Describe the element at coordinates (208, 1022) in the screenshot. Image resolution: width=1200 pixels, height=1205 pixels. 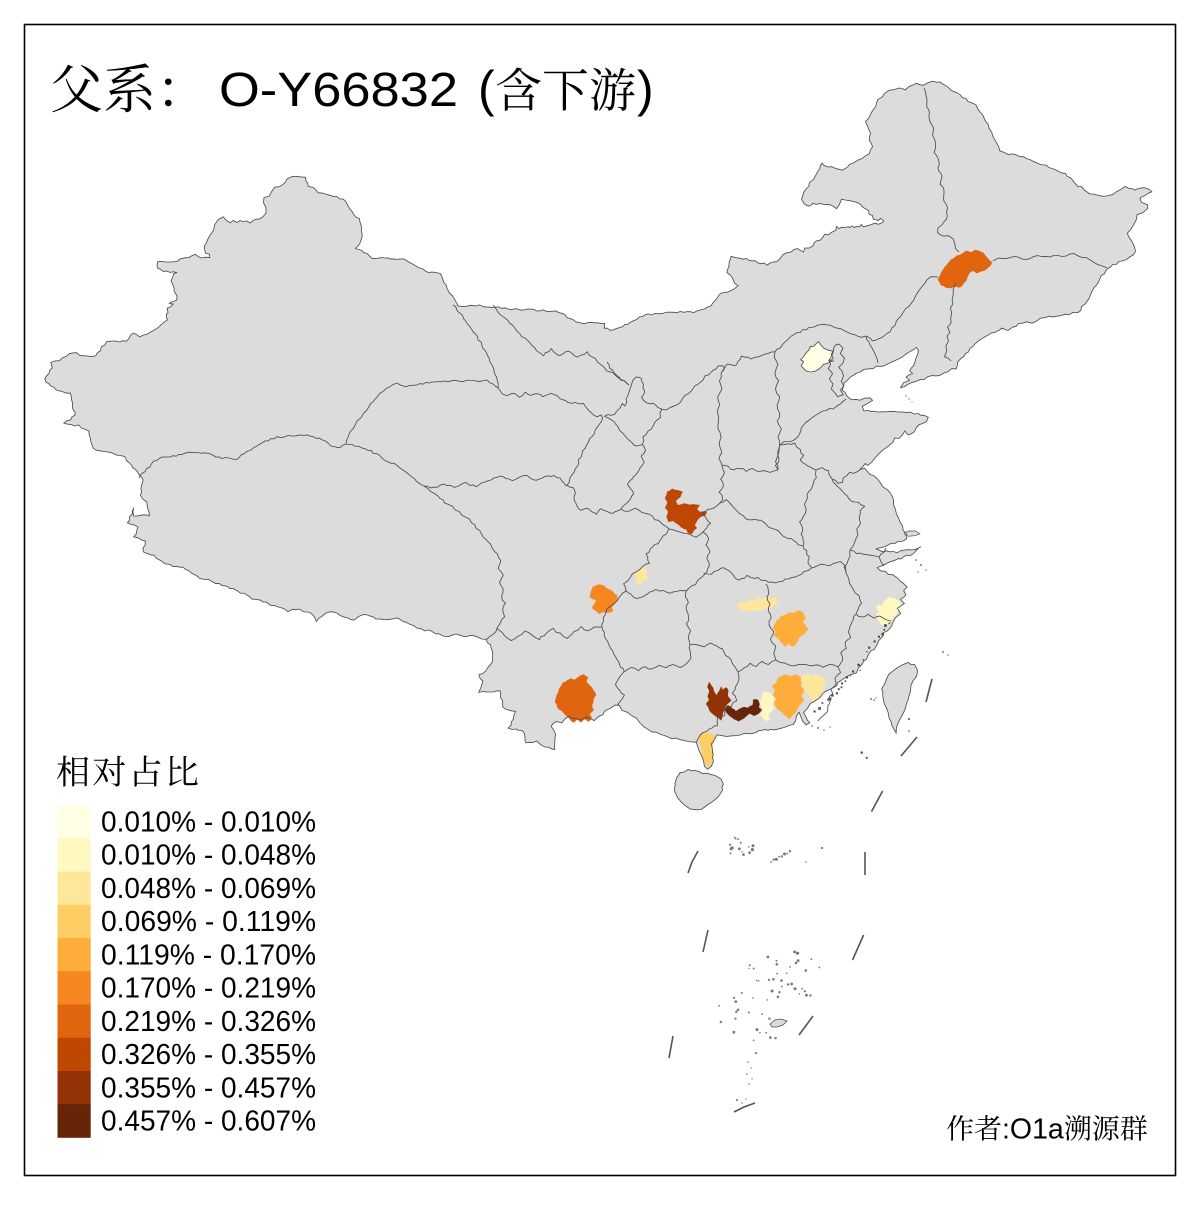
I see `svg-text: 0.219% - 0.326%` at that location.